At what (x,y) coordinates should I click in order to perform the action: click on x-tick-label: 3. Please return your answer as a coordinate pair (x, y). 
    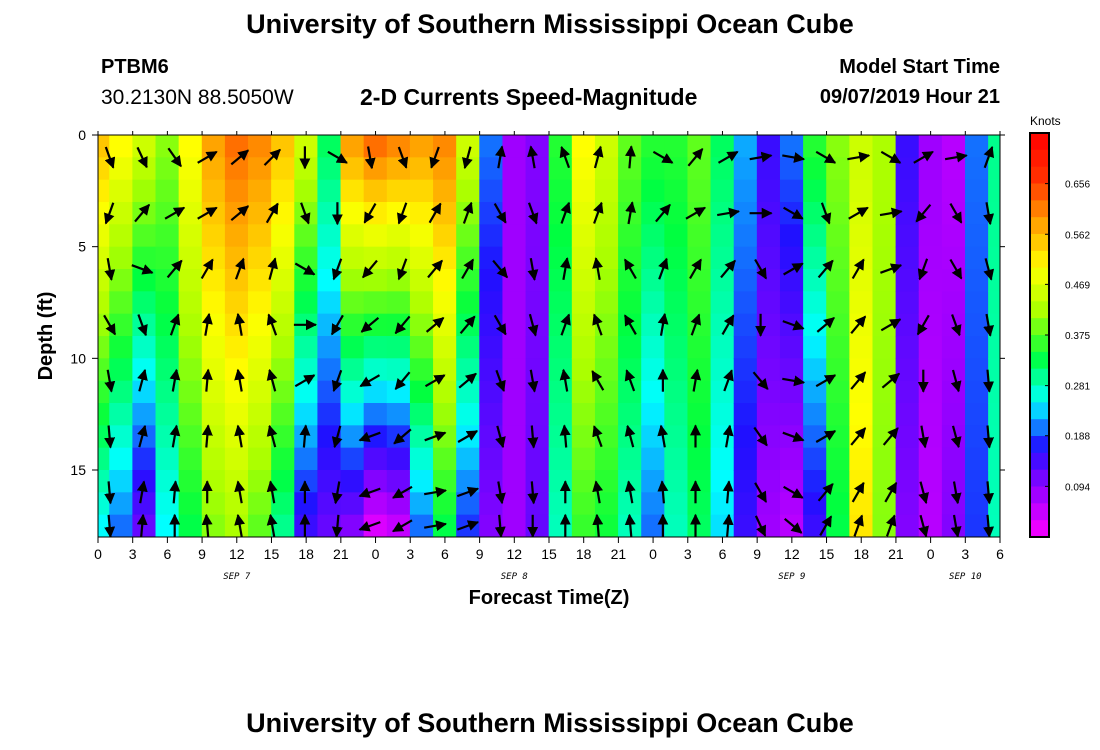
    Looking at the image, I should click on (410, 554).